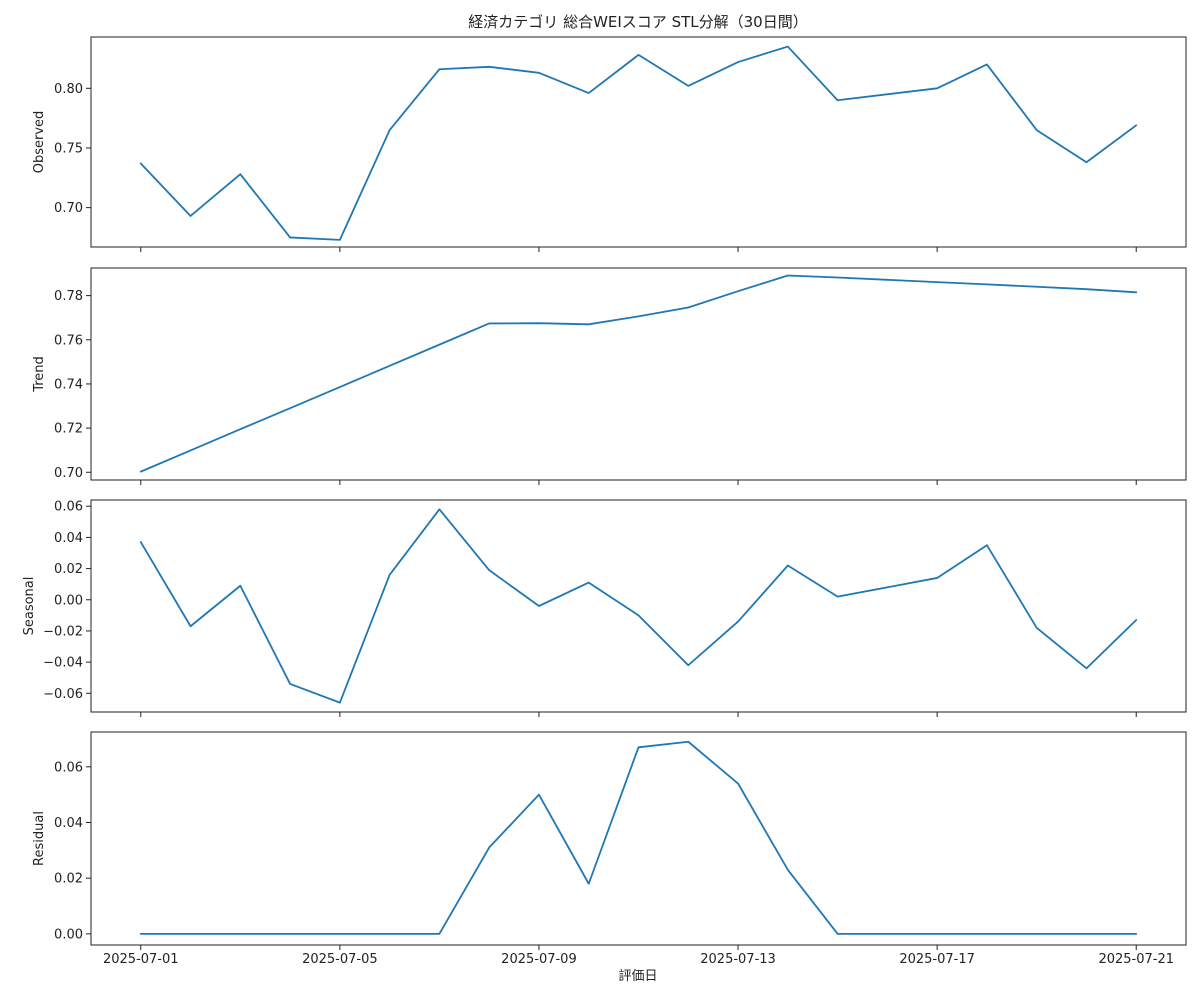  What do you see at coordinates (63, 694) in the screenshot?
I see `y-tick-label: −0.06` at bounding box center [63, 694].